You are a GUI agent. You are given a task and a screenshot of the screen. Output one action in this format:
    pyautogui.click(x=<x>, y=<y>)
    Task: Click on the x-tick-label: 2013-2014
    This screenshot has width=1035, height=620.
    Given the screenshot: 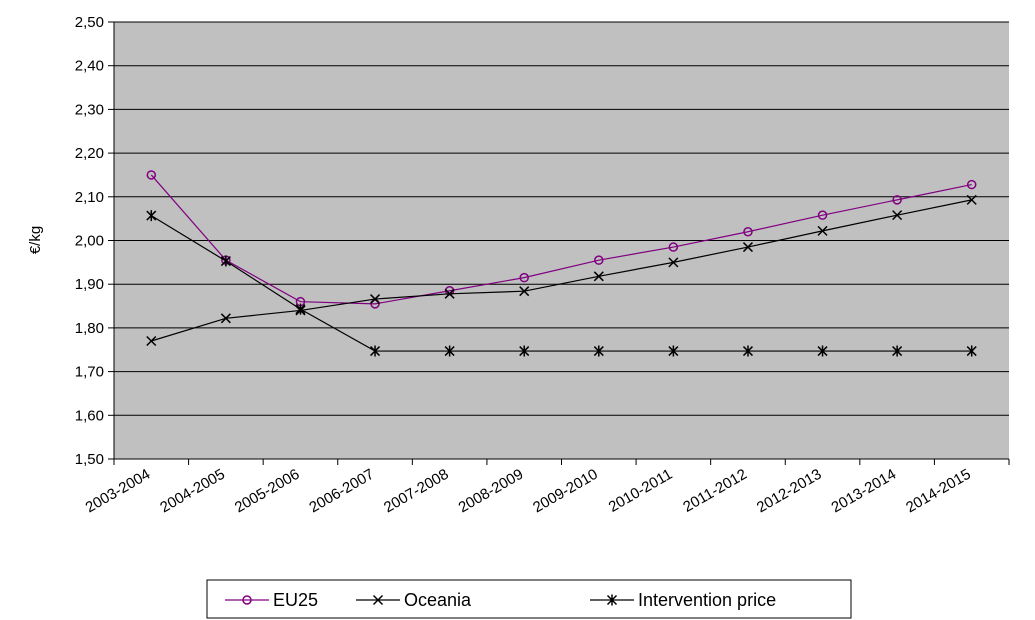 What is the action you would take?
    pyautogui.click(x=864, y=491)
    